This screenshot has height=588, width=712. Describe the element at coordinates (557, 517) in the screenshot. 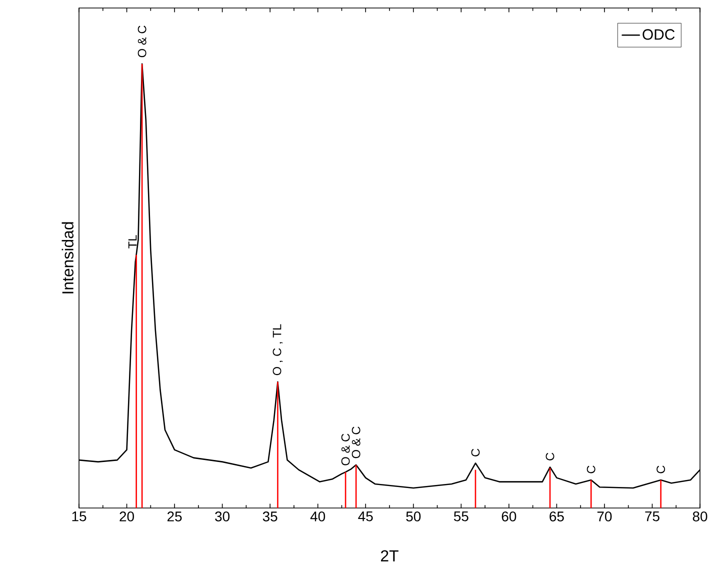

I see `x-tick-label: 65` at that location.